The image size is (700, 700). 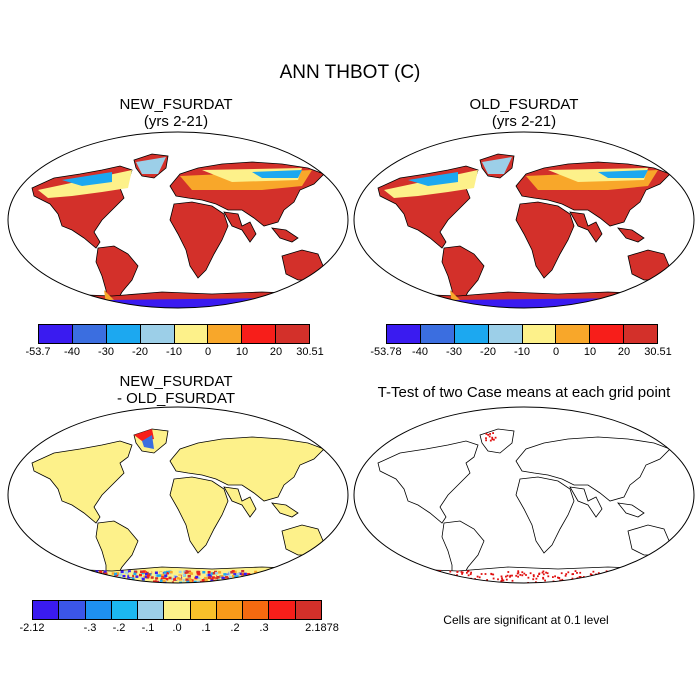 What do you see at coordinates (106, 352) in the screenshot?
I see `colorbar-tick-label: -30` at bounding box center [106, 352].